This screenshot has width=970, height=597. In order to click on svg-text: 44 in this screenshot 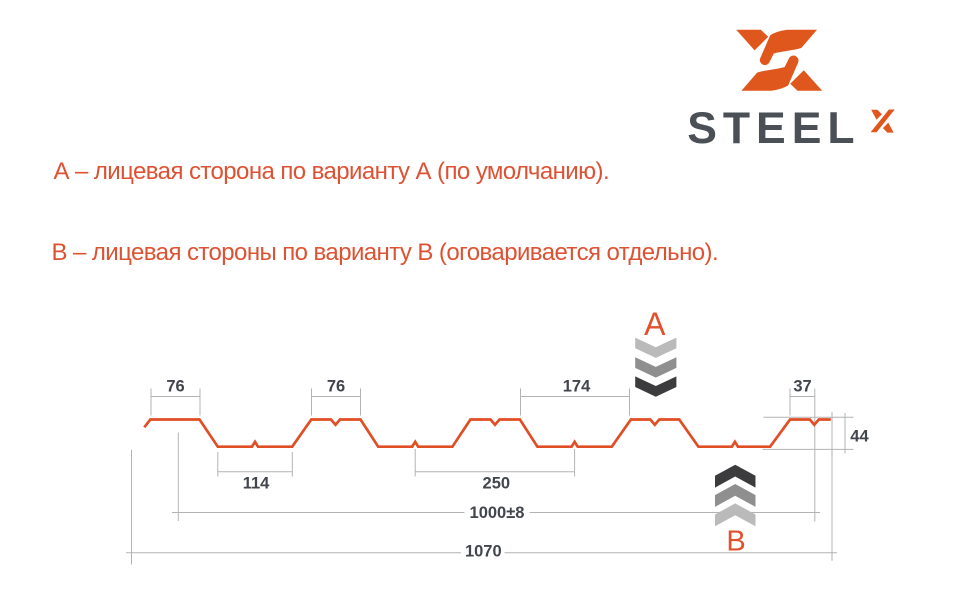, I will do `click(859, 437)`.